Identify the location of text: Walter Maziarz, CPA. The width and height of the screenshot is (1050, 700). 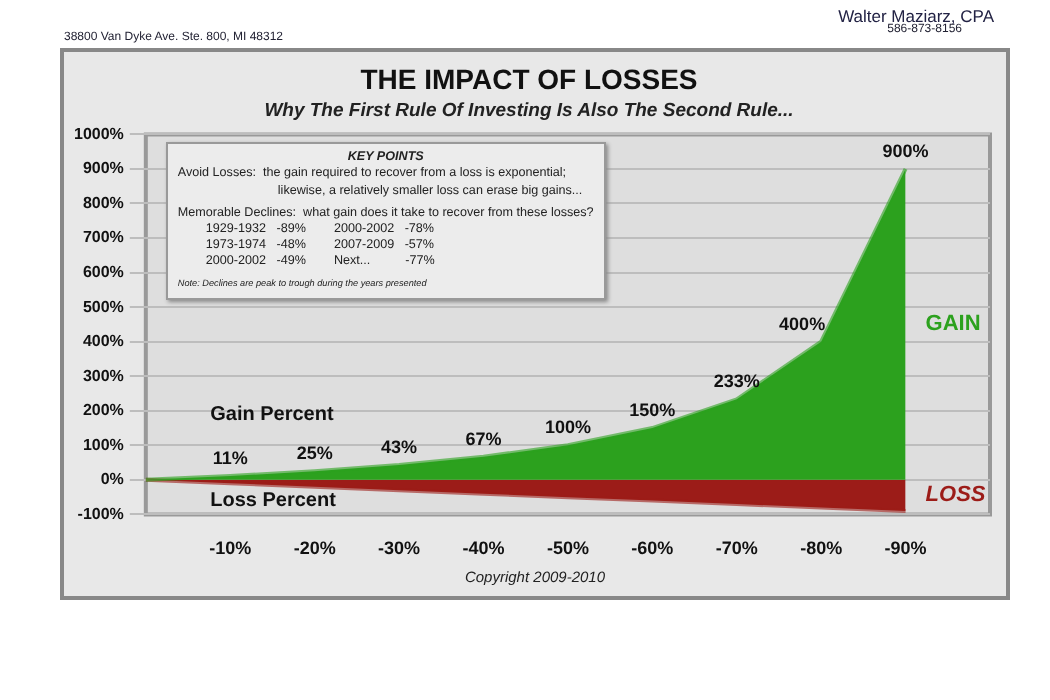
(916, 16).